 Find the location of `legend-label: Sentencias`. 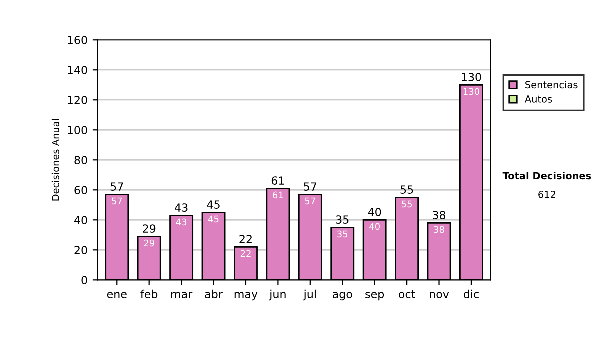

legend-label: Sentencias is located at coordinates (552, 85).